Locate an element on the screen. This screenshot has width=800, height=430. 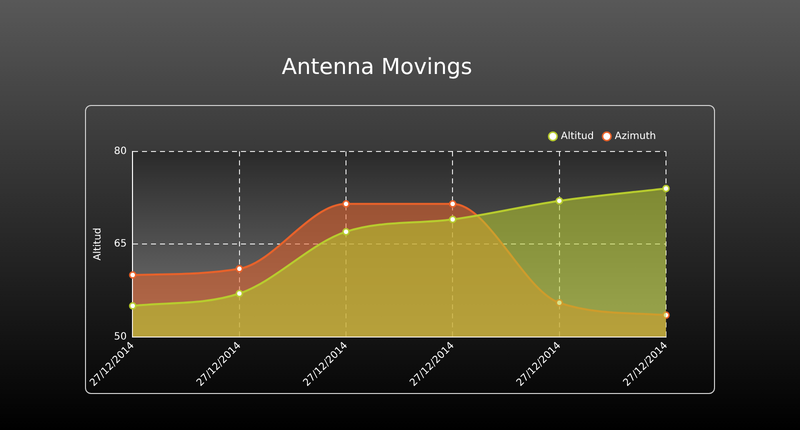
y-tick-label: 65 is located at coordinates (120, 244).